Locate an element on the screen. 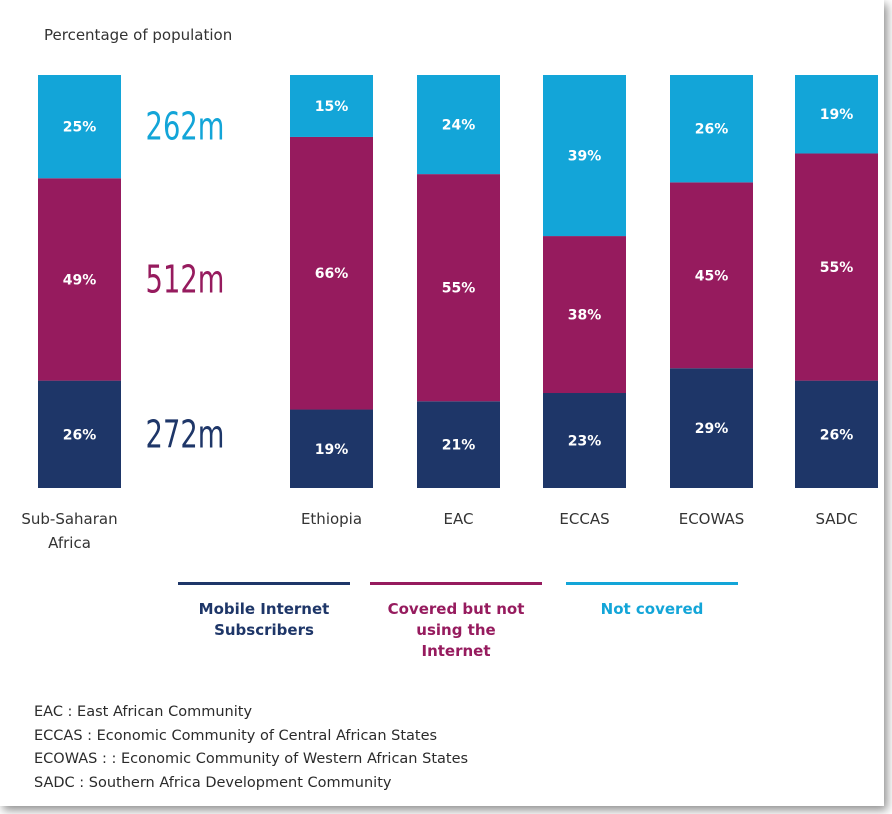 Image resolution: width=892 pixels, height=814 pixels. x-tick-label: ECCAS is located at coordinates (584, 519).